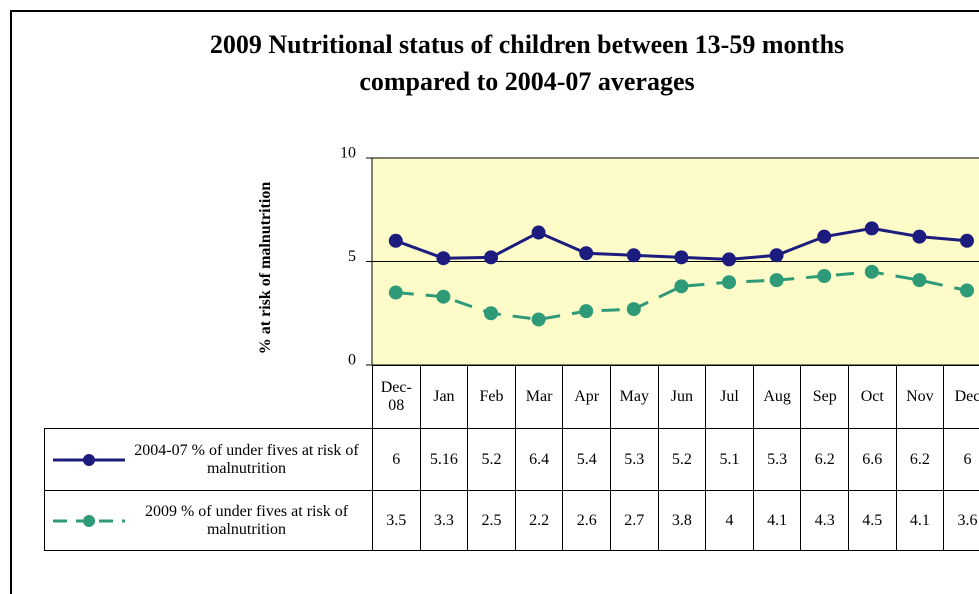  I want to click on cell-text: Sep, so click(824, 396).